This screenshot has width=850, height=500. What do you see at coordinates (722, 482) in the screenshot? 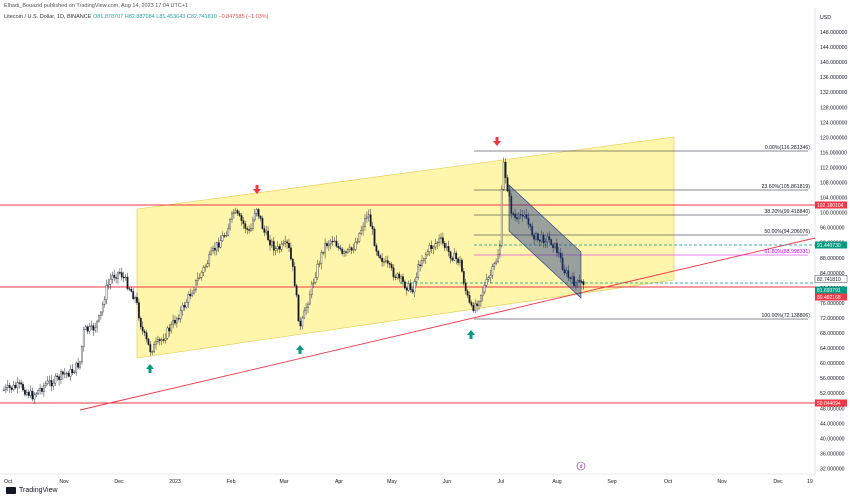
I see `time-axis-label: Nov` at bounding box center [722, 482].